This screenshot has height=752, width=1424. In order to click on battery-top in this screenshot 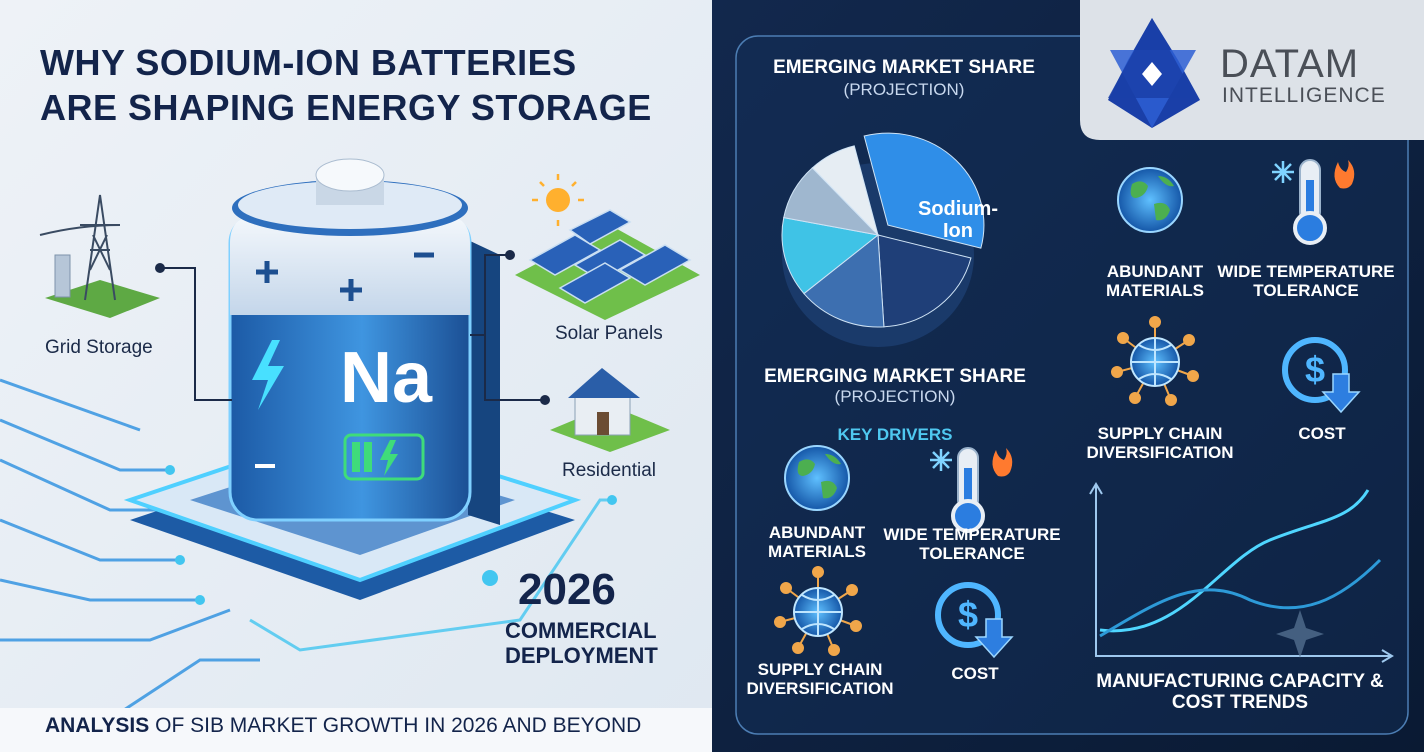, I will do `click(350, 265)`.